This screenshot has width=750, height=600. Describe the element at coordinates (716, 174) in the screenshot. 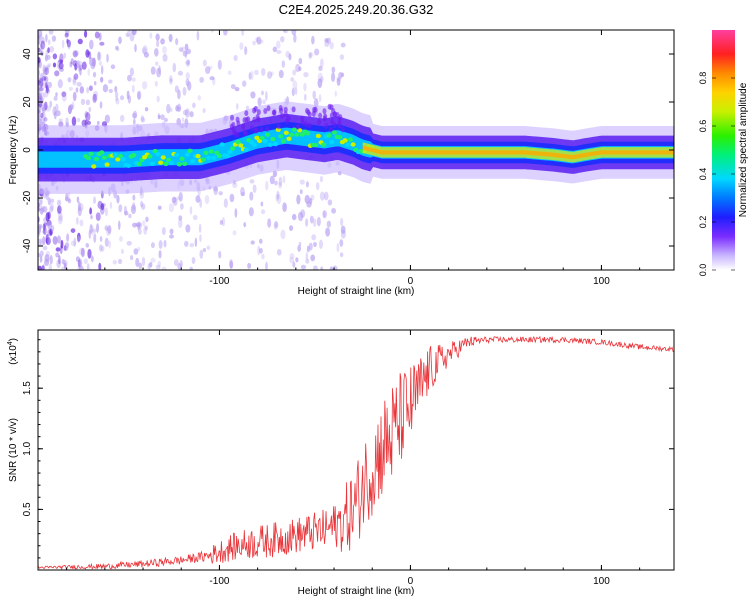

I see `colorbar-ticks: 0.0 0.2 0.4 0.6 0.8` at that location.